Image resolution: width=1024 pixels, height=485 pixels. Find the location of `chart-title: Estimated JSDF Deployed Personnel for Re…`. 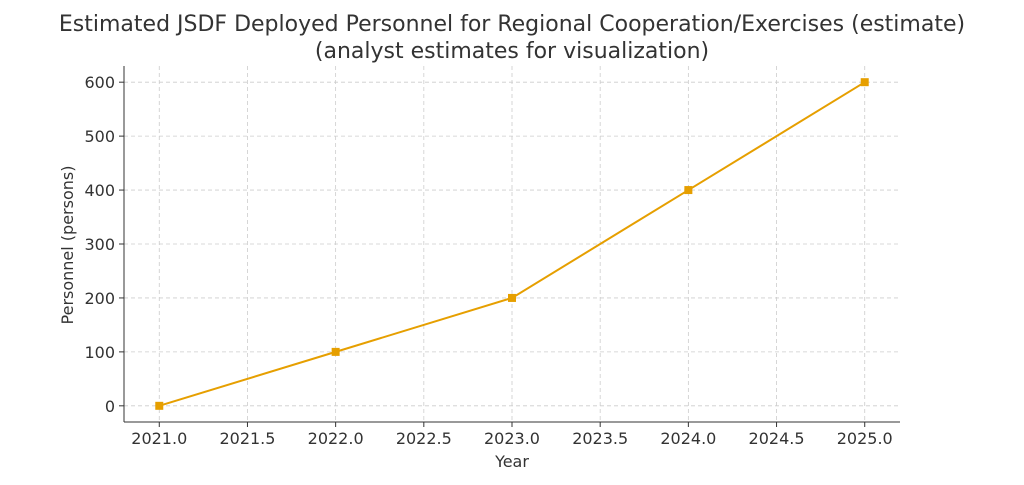

chart-title: Estimated JSDF Deployed Personnel for Re… is located at coordinates (512, 24).